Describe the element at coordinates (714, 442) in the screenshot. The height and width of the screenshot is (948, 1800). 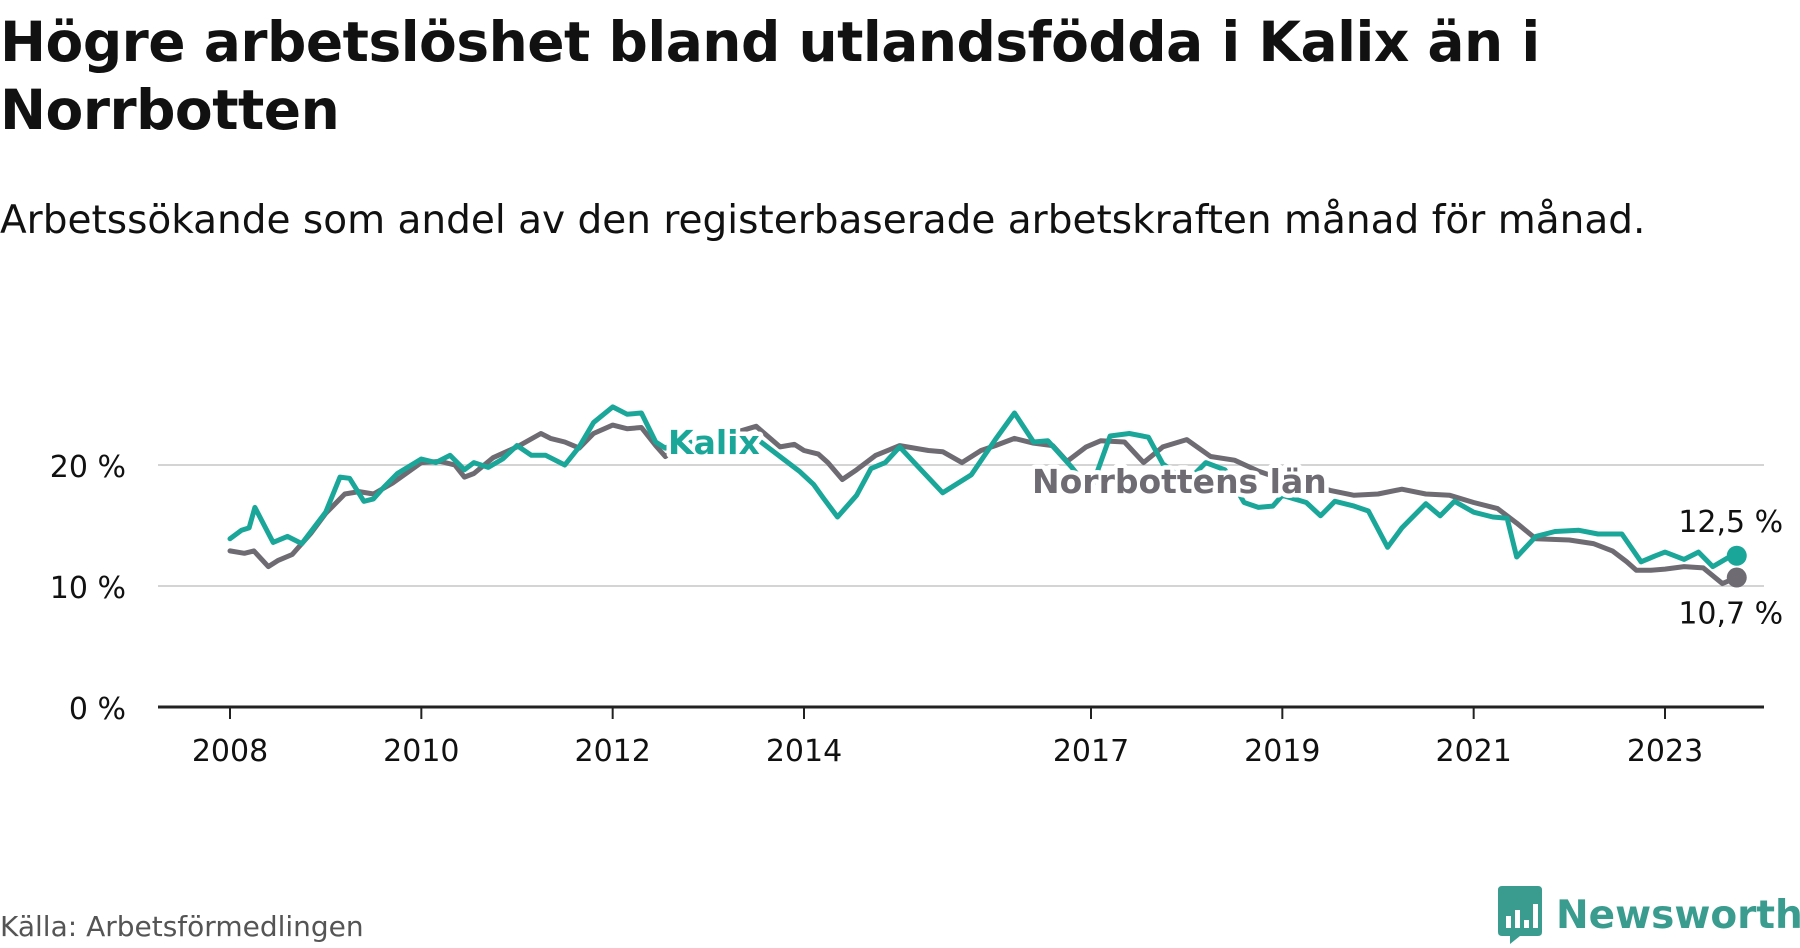
I see `series-label-kalix: Kalix` at that location.